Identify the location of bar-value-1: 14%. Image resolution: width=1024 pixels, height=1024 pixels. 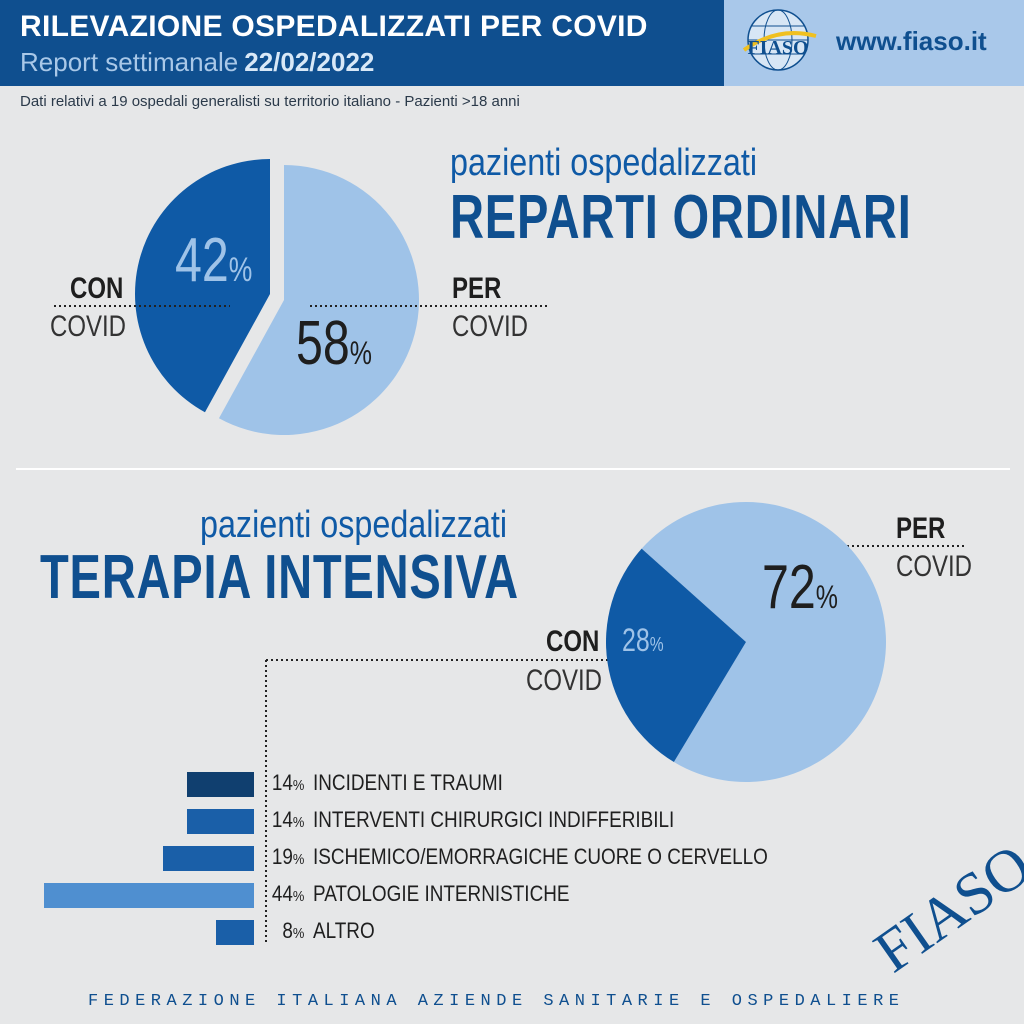
(288, 819).